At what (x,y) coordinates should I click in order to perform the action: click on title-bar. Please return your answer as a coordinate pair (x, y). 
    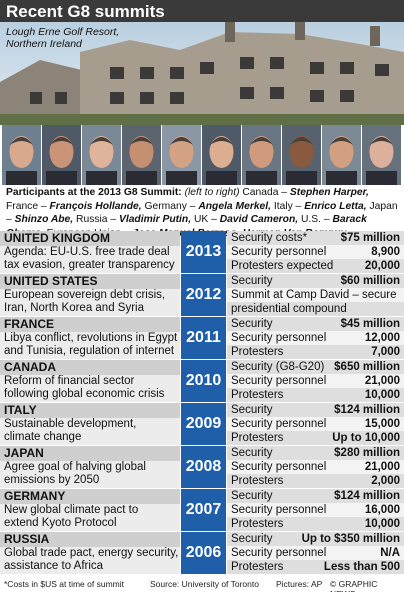
    Looking at the image, I should click on (202, 11).